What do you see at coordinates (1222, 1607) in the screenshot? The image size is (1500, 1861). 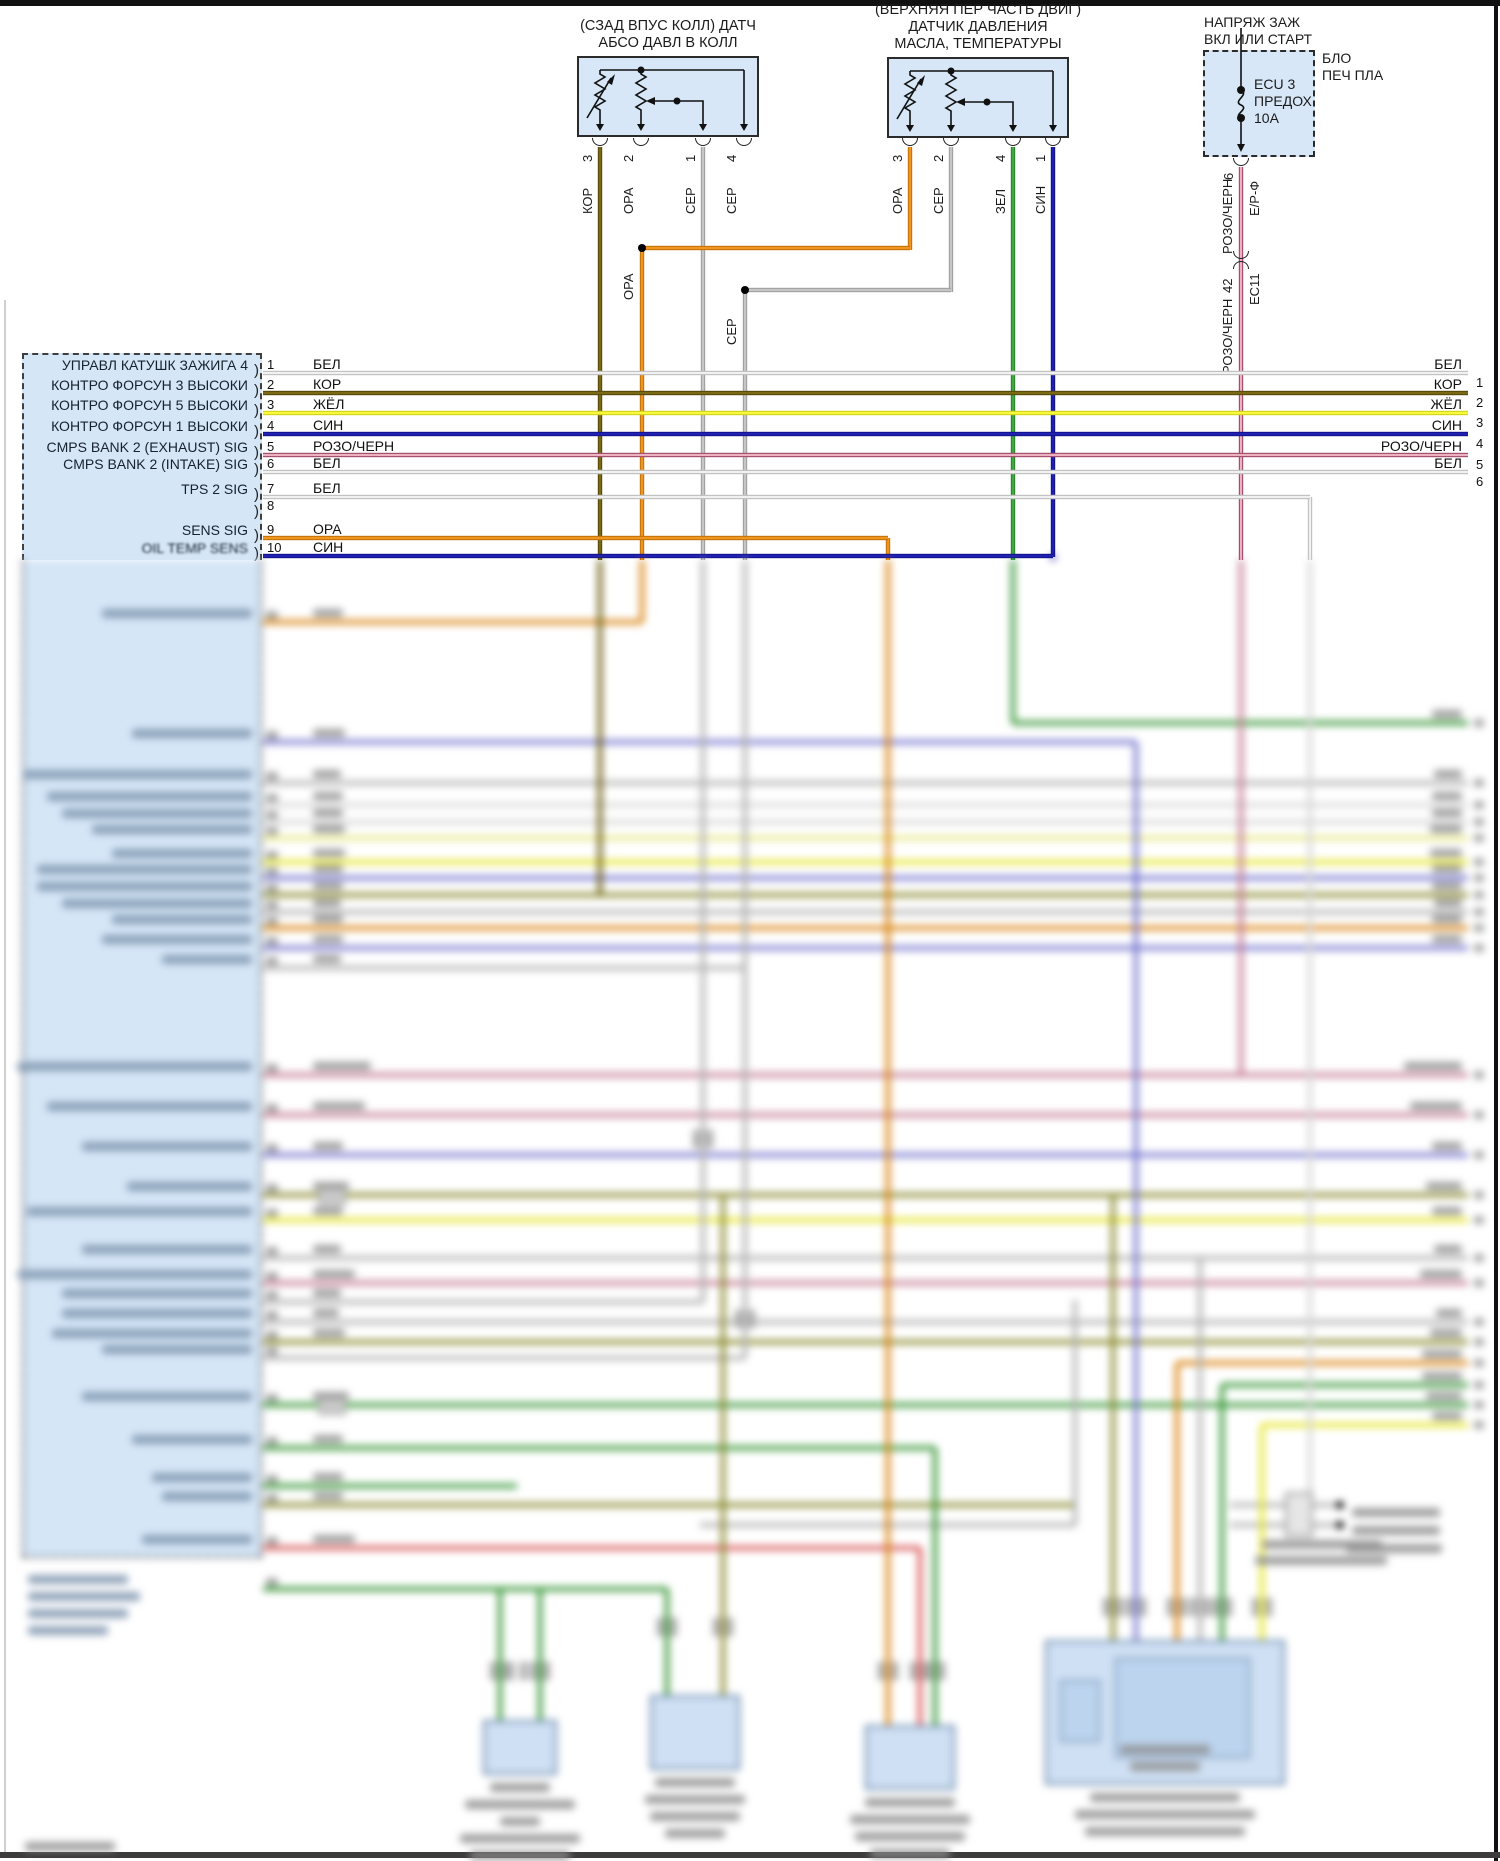 I see `connector-tick-icon` at bounding box center [1222, 1607].